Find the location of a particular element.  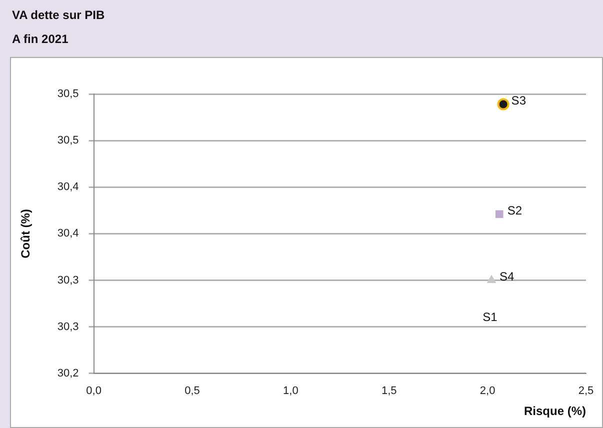

chart-title: VA dette sur PIB is located at coordinates (58, 15).